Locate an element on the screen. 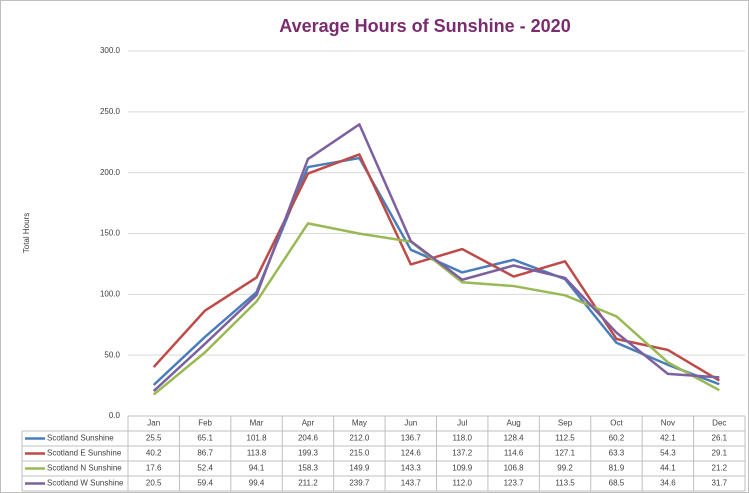 The image size is (749, 493). table-cell: 101.8 is located at coordinates (257, 438).